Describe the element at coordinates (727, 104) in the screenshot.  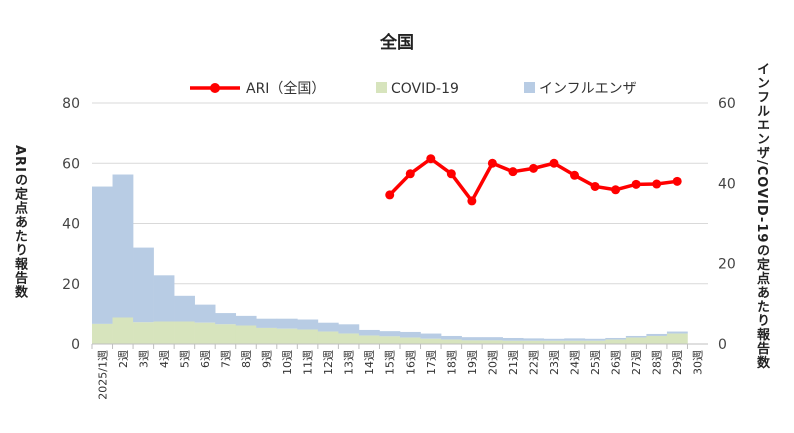
I see `y-right-tick-60: 60` at that location.